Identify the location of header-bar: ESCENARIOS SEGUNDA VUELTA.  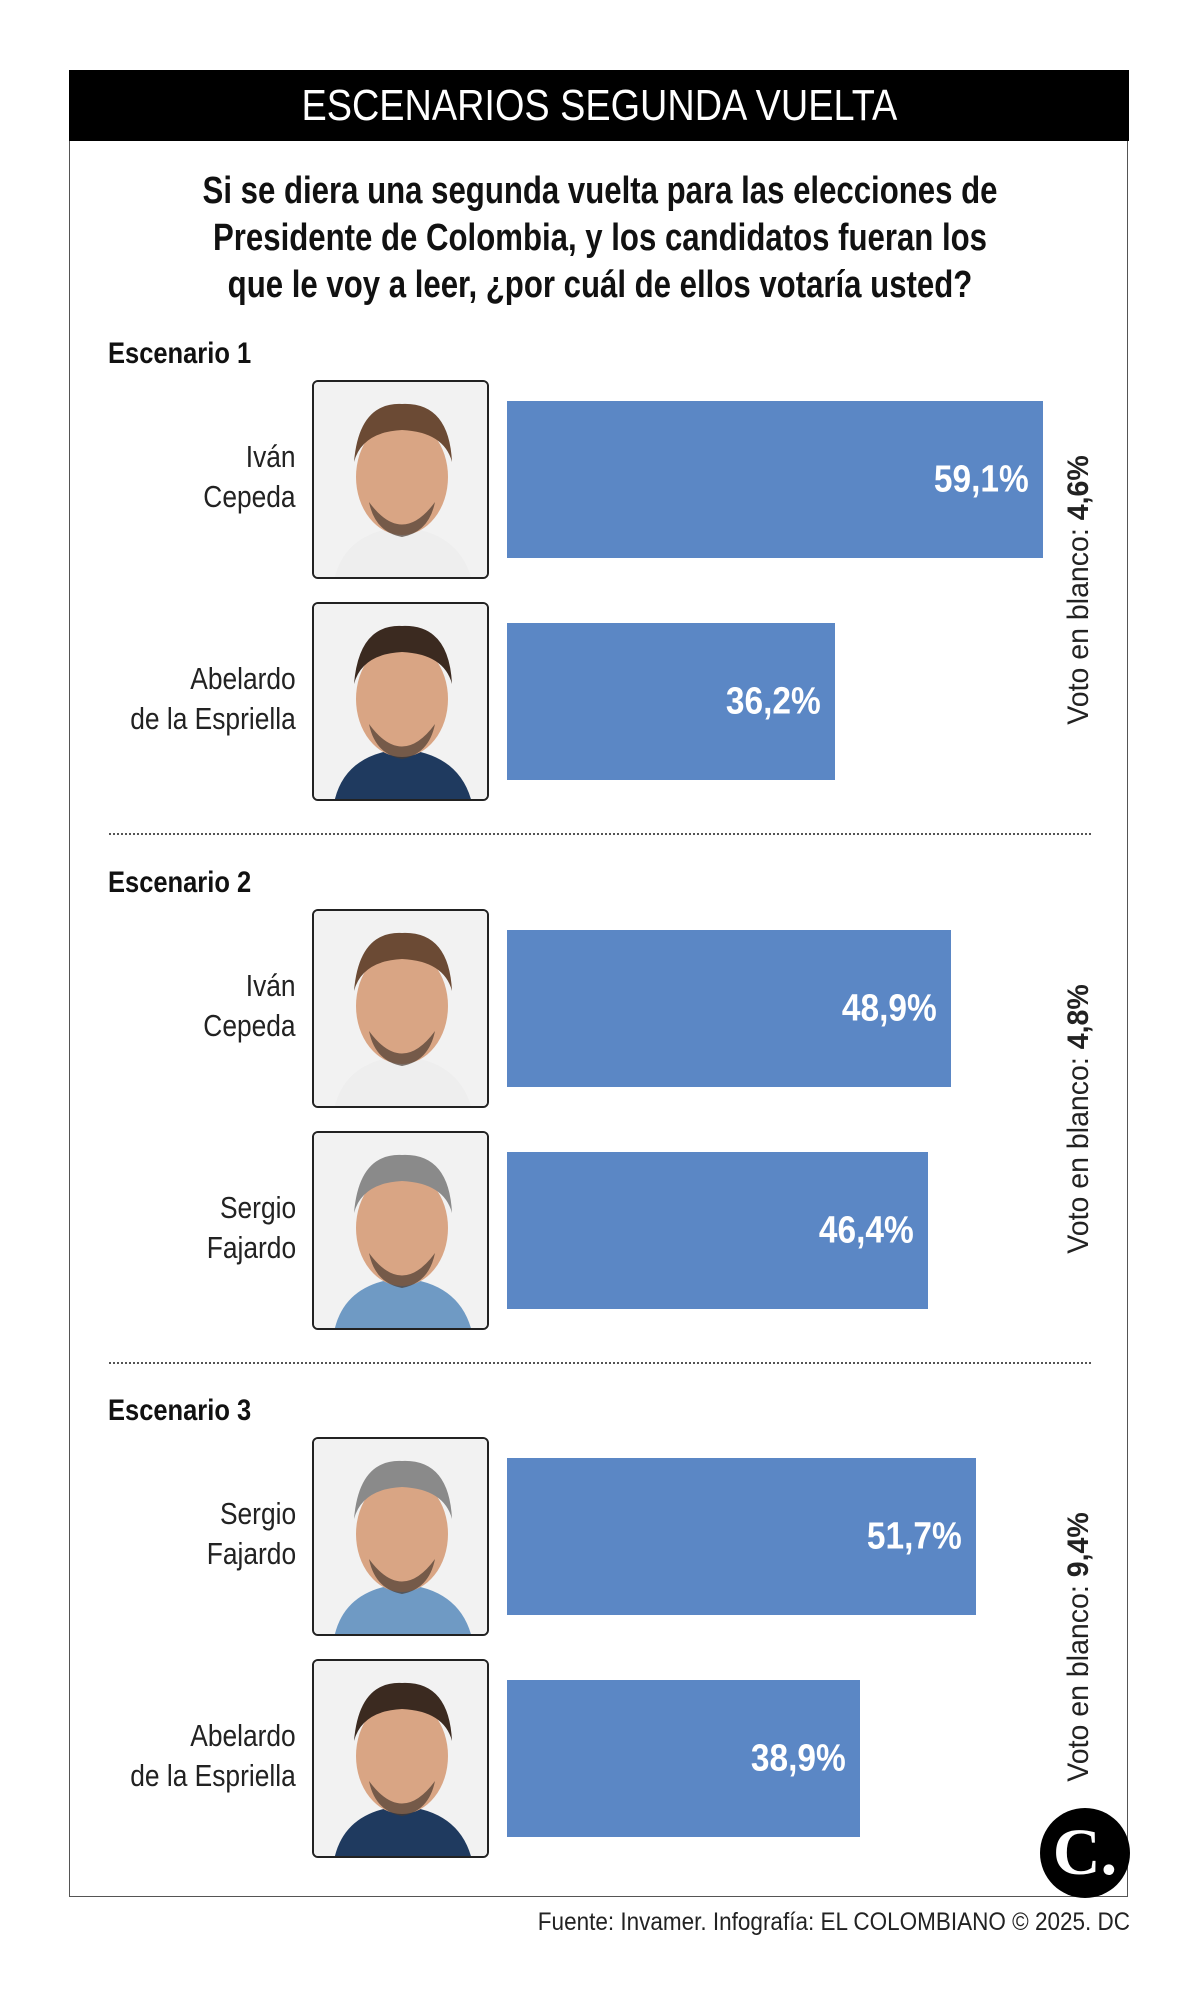
(599, 105).